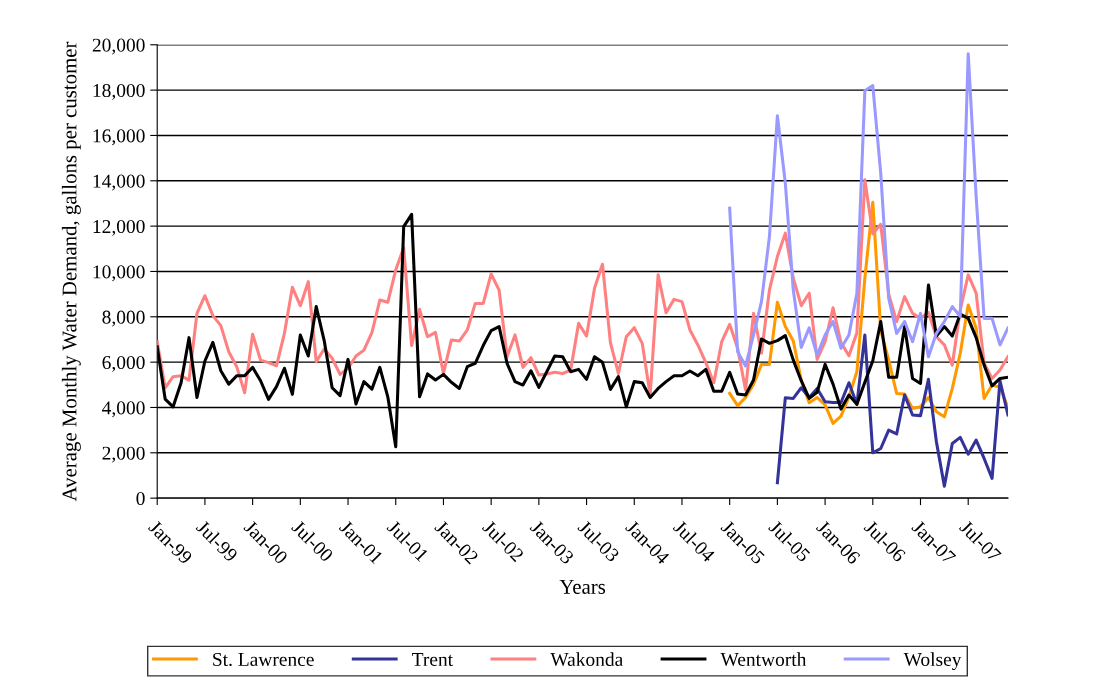 This screenshot has height=689, width=1115. Describe the element at coordinates (119, 182) in the screenshot. I see `y-tick-label: 14,000` at that location.